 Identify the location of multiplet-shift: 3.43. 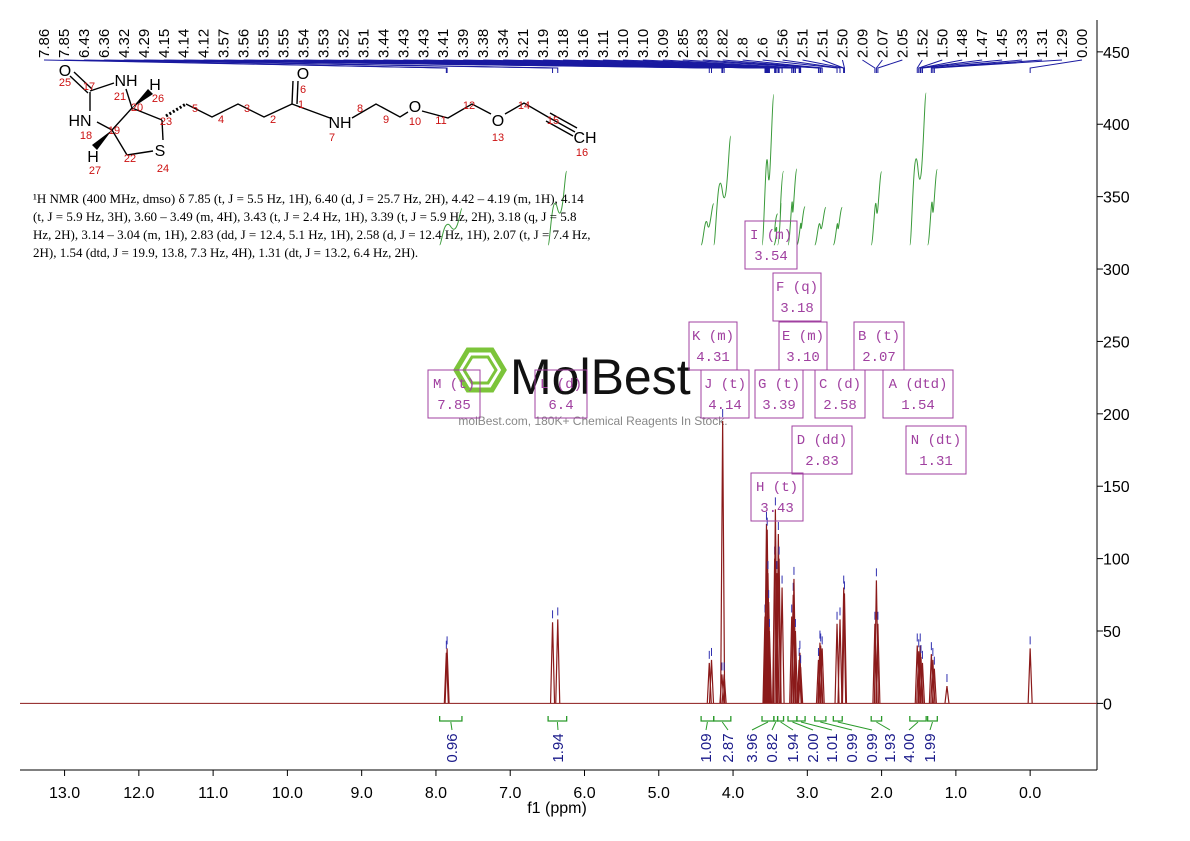
(777, 509).